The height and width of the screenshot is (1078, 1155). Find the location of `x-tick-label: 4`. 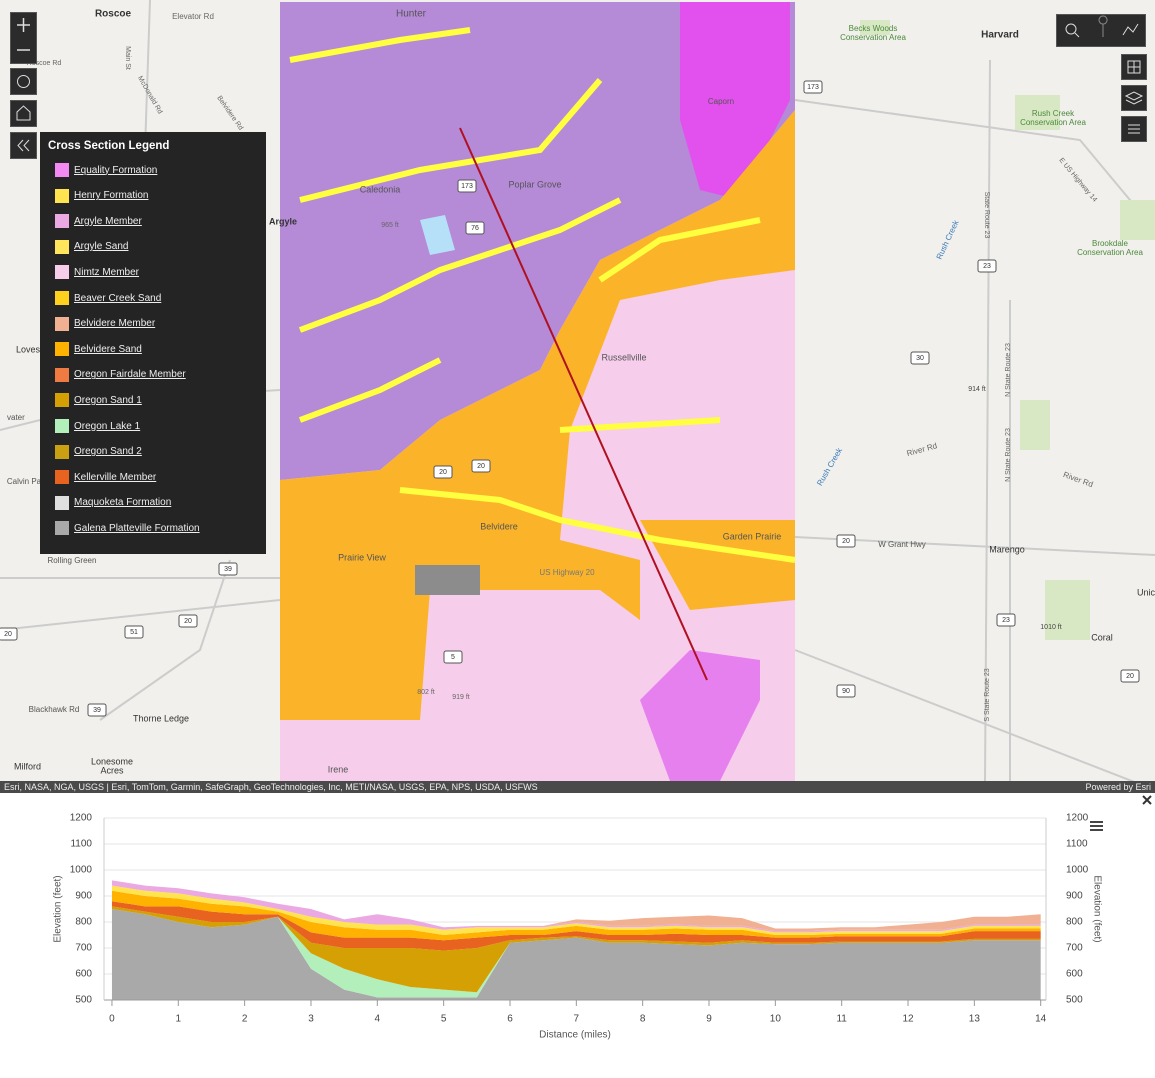

x-tick-label: 4 is located at coordinates (378, 1019).